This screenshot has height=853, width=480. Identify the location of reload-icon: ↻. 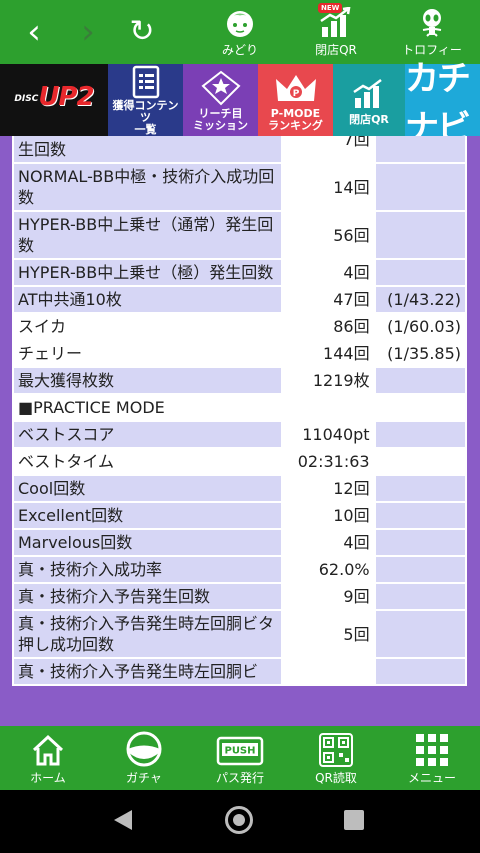
(142, 31).